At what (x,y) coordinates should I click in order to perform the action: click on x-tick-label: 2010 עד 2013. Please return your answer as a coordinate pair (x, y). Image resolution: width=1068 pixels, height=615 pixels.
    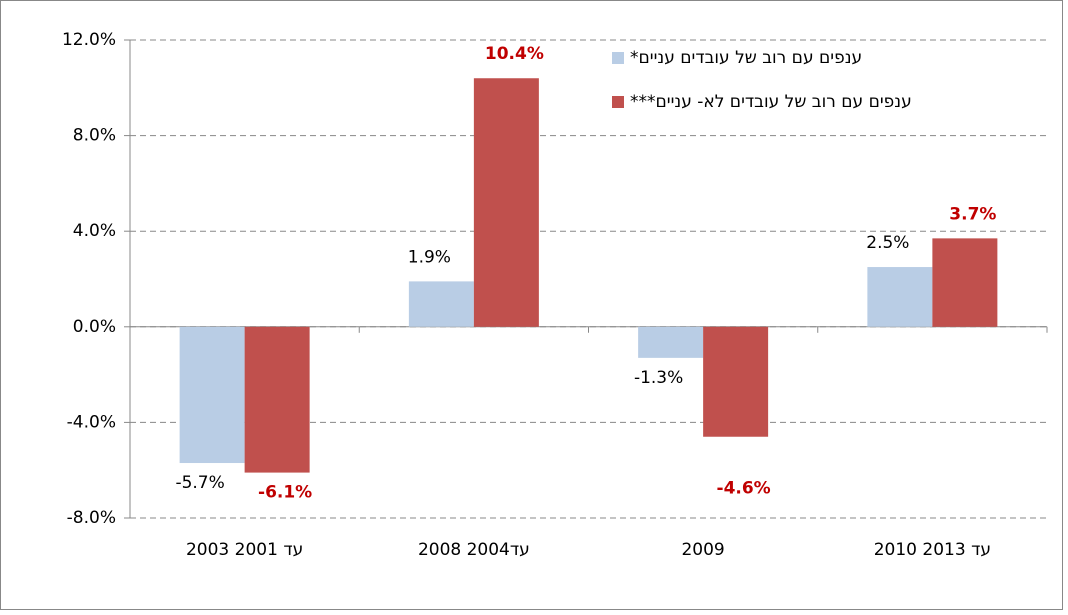
    Looking at the image, I should click on (932, 550).